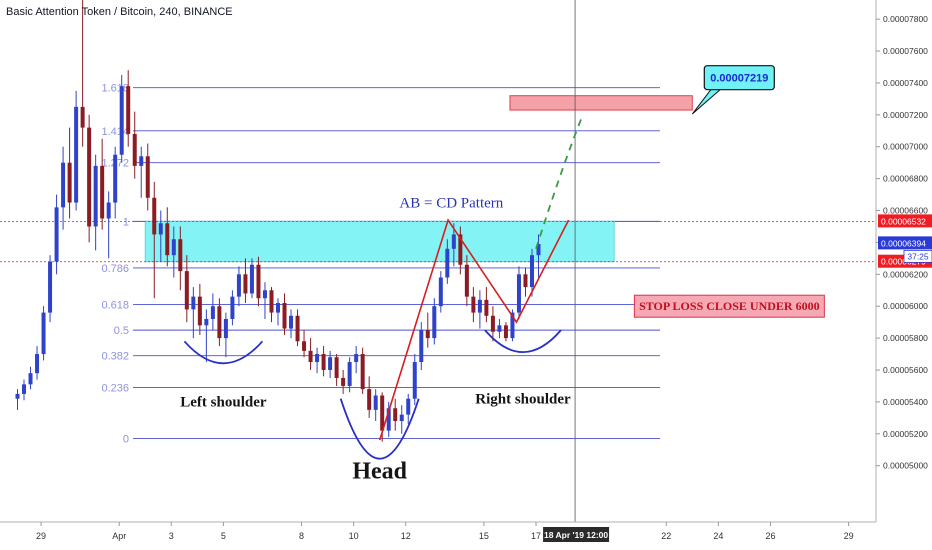 This screenshot has height=550, width=932. Describe the element at coordinates (406, 536) in the screenshot. I see `x-tick-label: 12` at that location.